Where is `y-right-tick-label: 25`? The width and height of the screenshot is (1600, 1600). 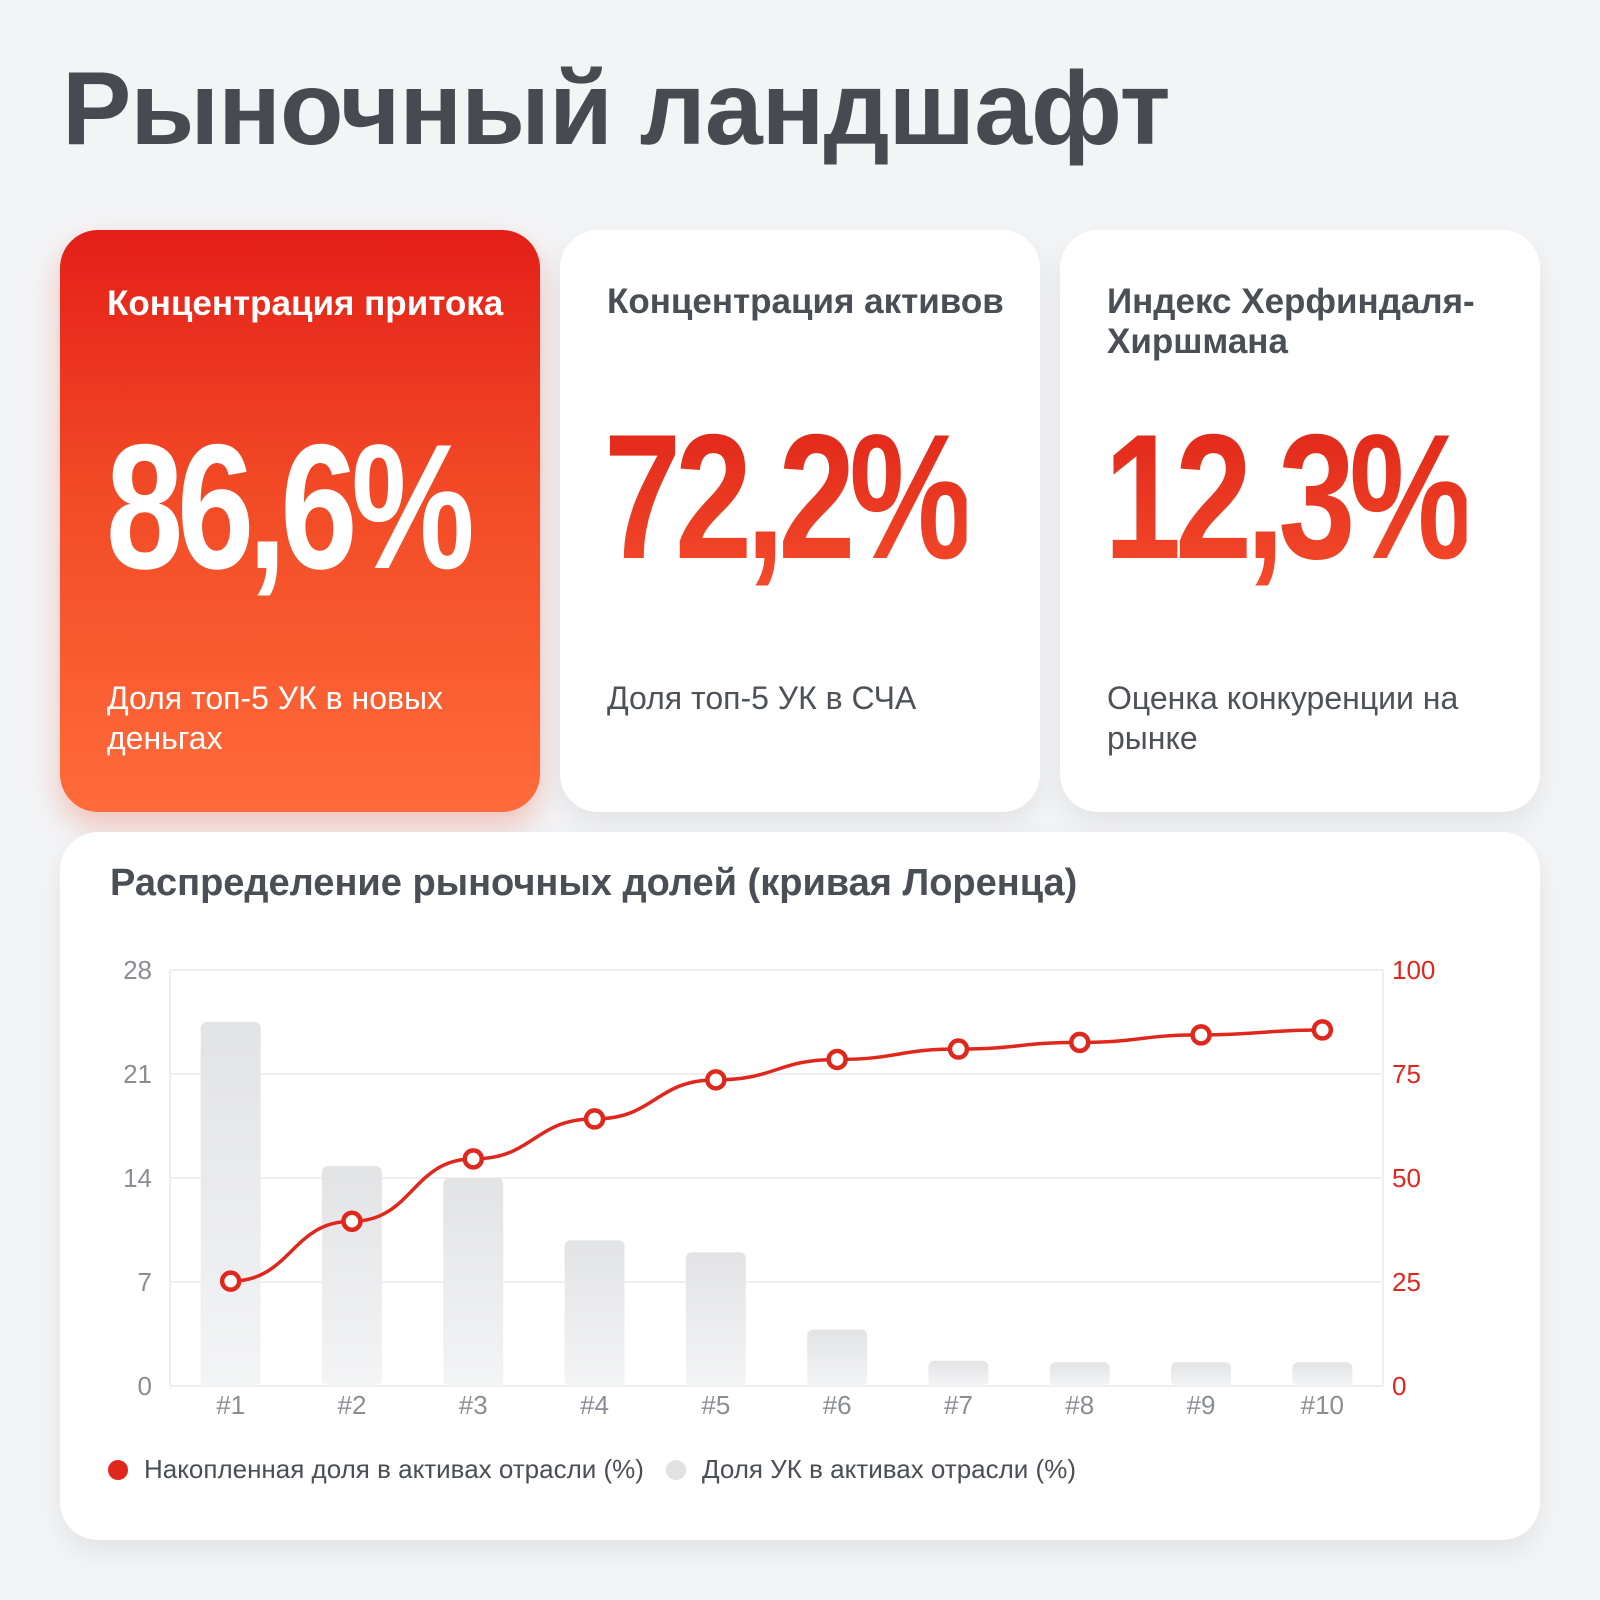
y-right-tick-label: 25 is located at coordinates (1406, 1282).